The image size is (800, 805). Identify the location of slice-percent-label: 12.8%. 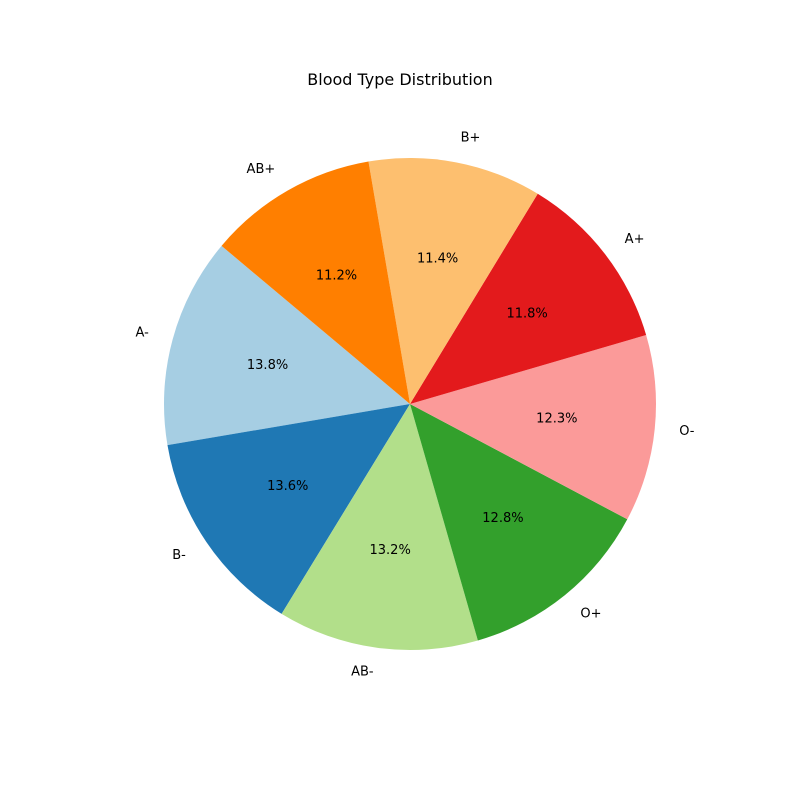
(502, 518).